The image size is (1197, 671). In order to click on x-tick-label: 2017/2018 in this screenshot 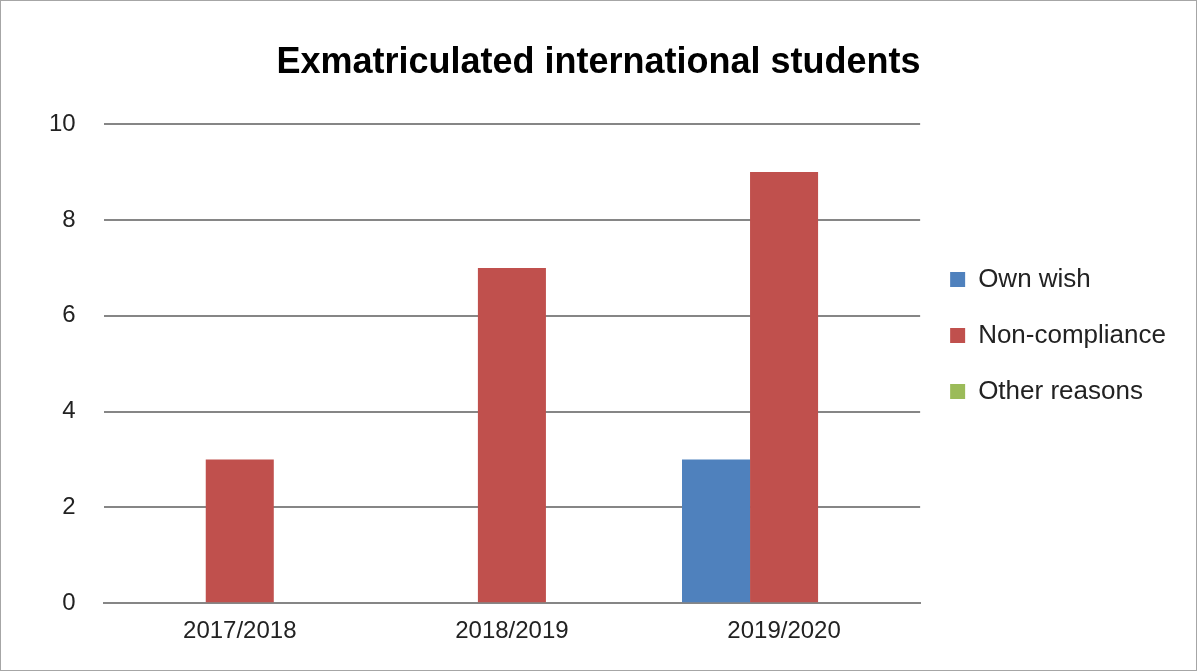, I will do `click(240, 630)`.